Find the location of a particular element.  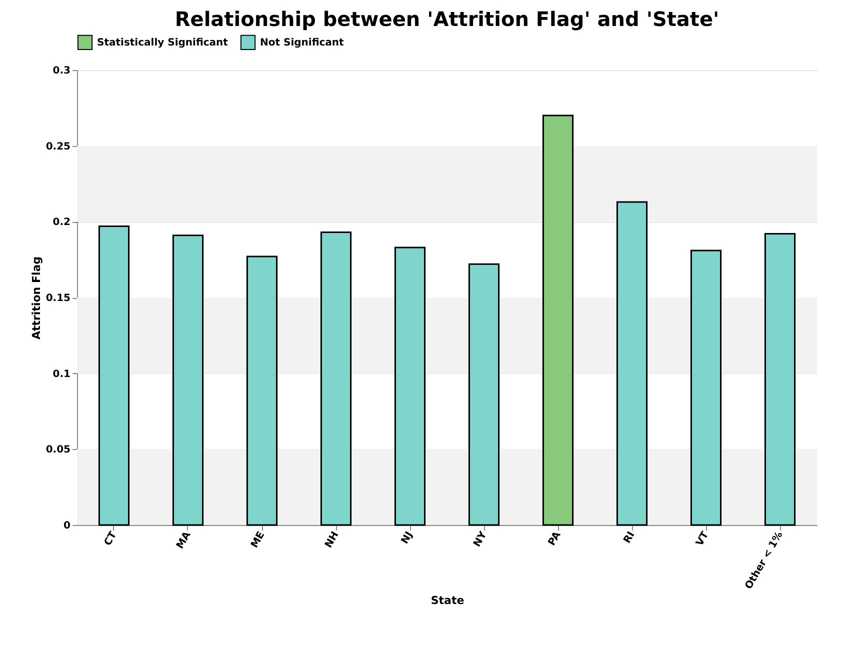

x-tick-label: ME is located at coordinates (258, 540).